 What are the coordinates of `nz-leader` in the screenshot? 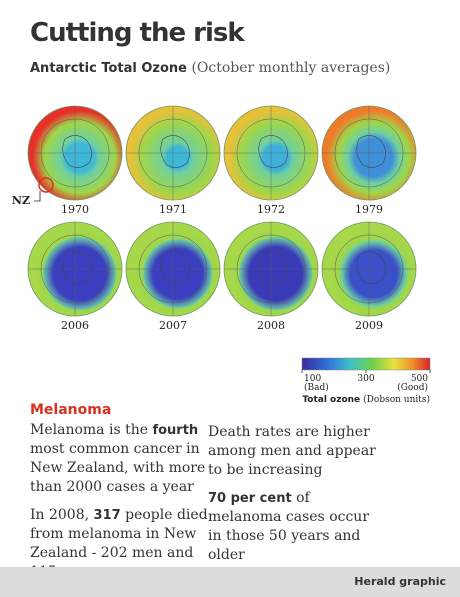 It's located at (37, 196).